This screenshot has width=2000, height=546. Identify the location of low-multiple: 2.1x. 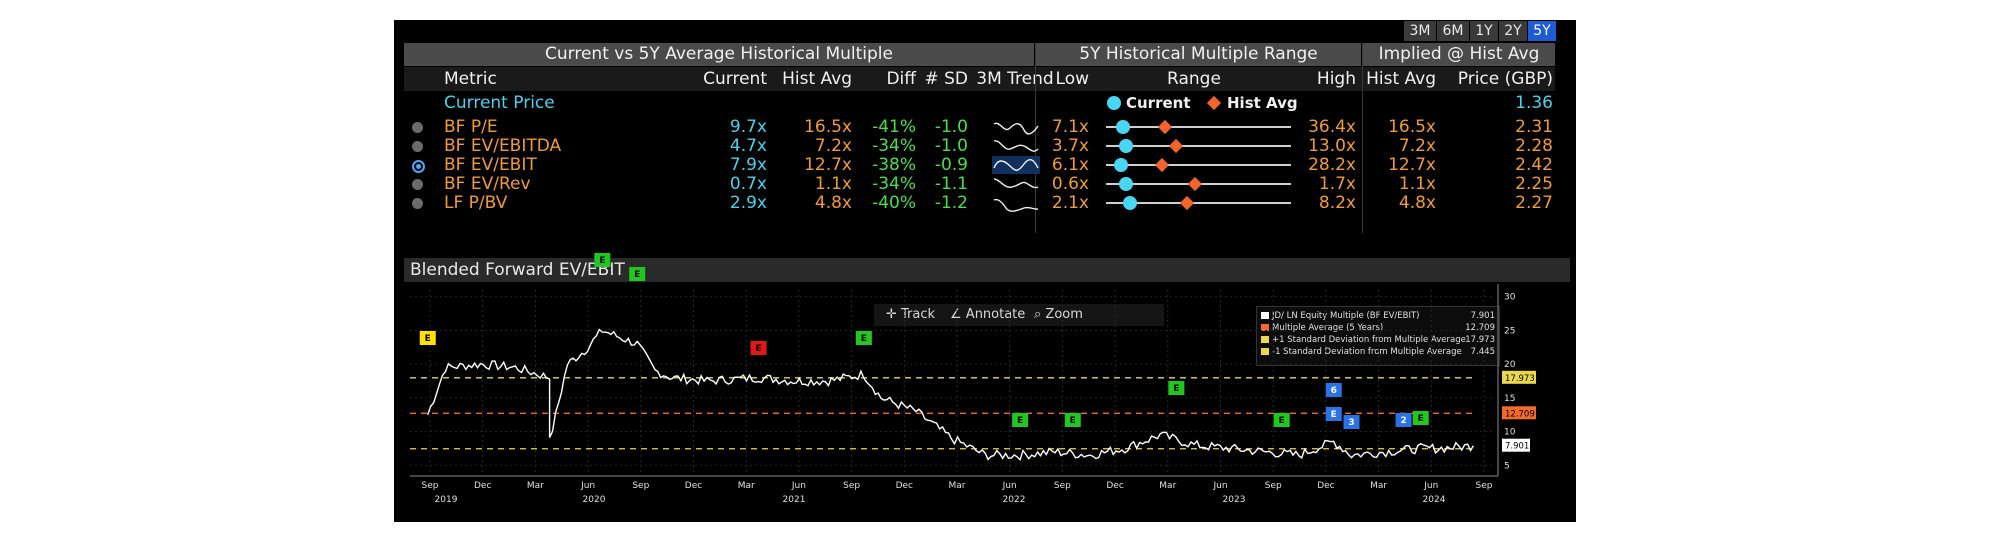
(1070, 203).